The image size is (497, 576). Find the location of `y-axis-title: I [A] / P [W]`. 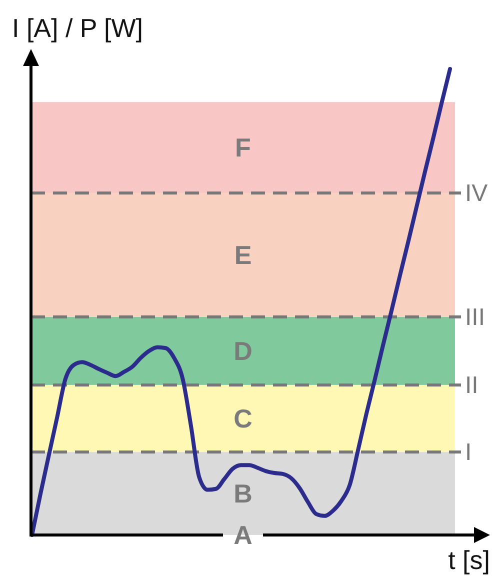

y-axis-title: I [A] / P [W] is located at coordinates (77, 28).